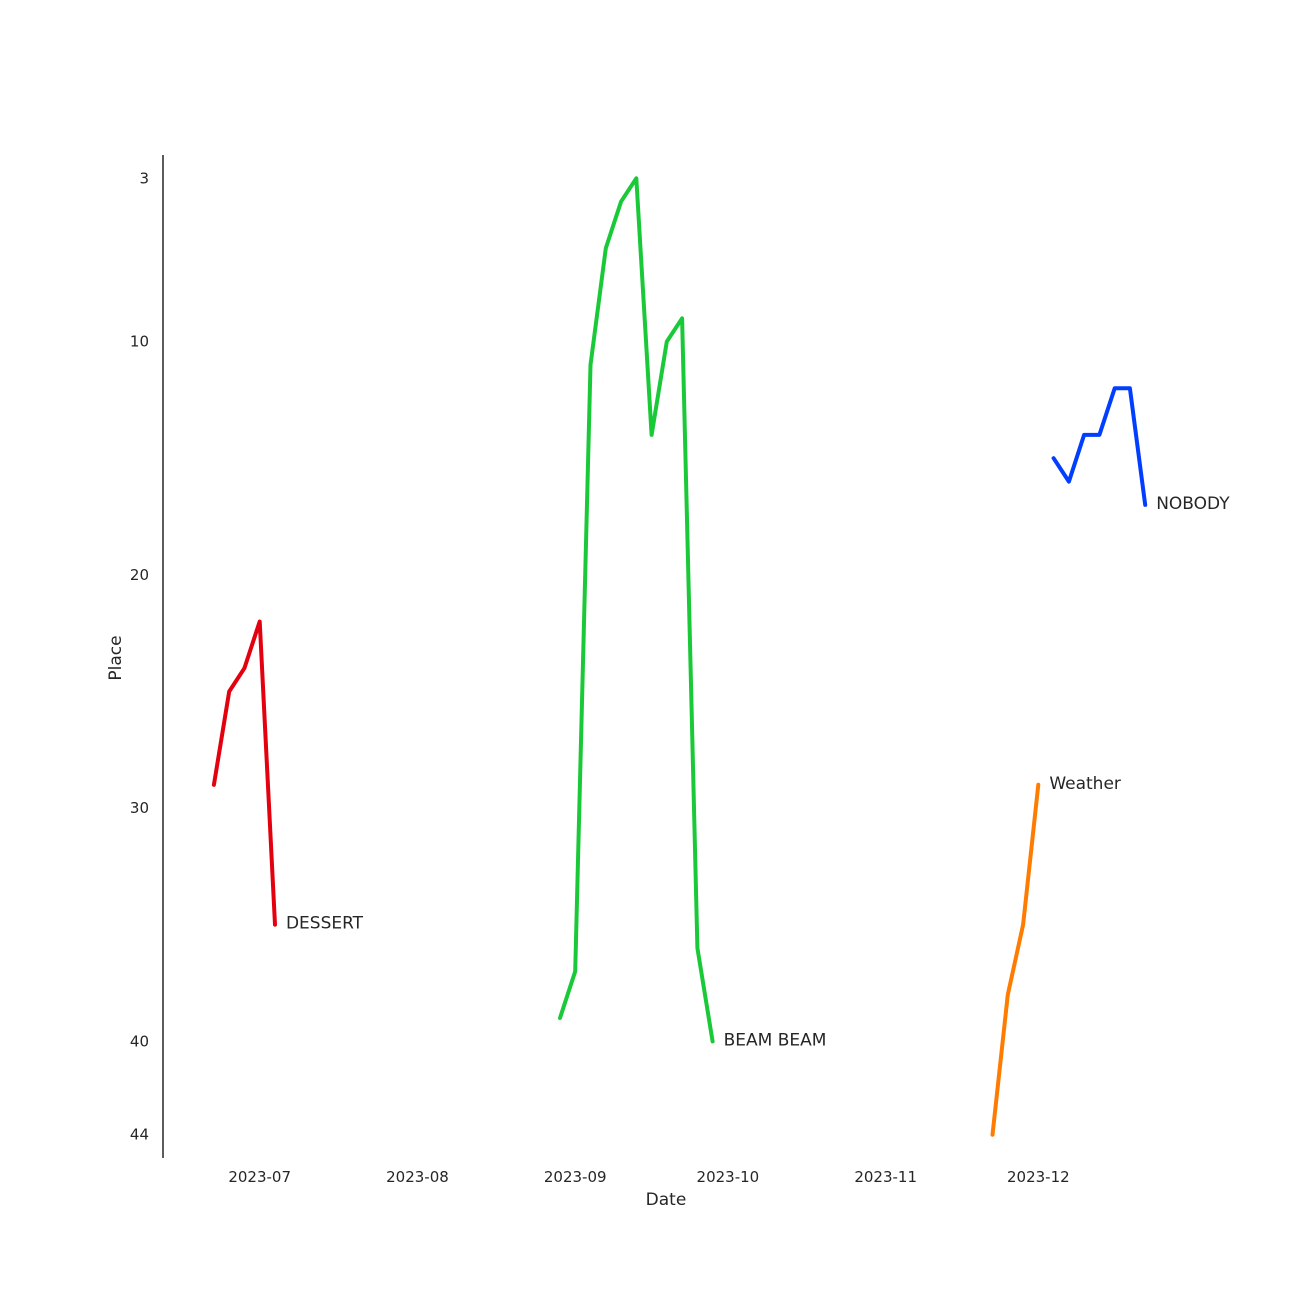 The width and height of the screenshot is (1300, 1300). What do you see at coordinates (139, 808) in the screenshot?
I see `y-tick-label: 30` at bounding box center [139, 808].